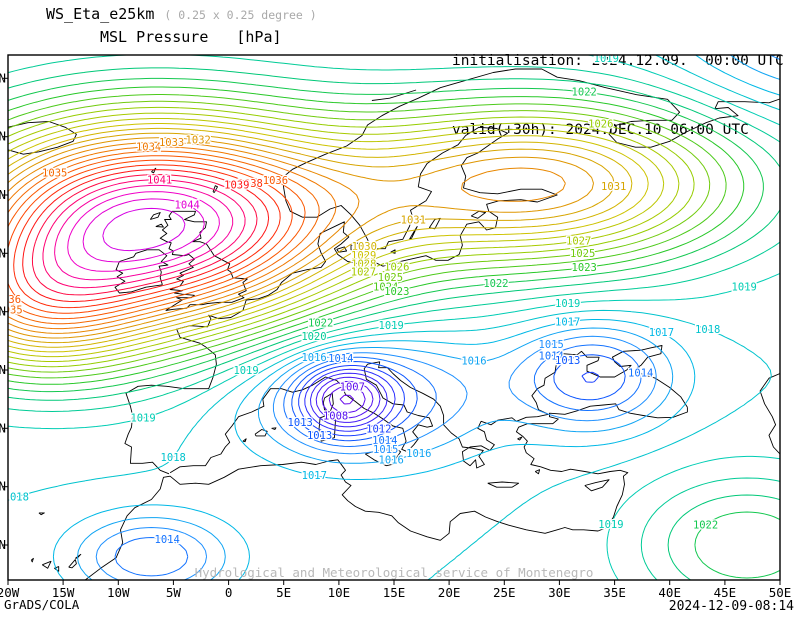  I want to click on init-time: initialisation: 2024.12.09. 00:00 UTC, so click(618, 61).